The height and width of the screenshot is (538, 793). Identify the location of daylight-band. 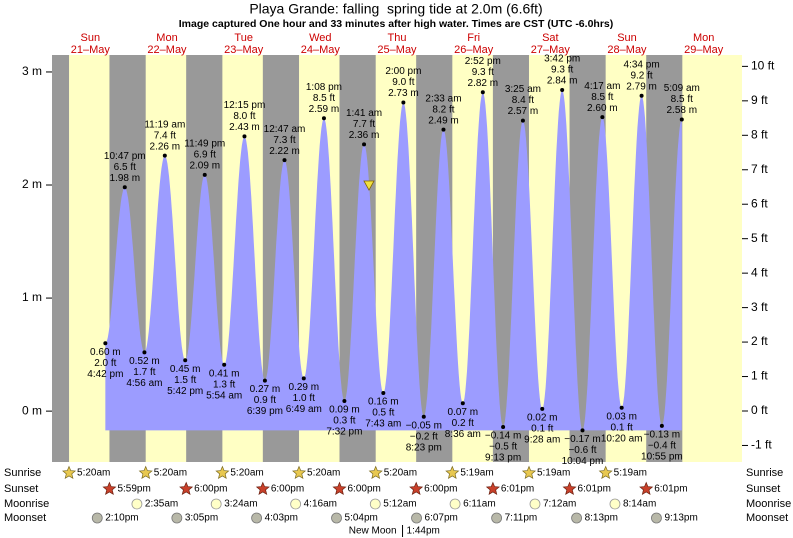
(89, 258).